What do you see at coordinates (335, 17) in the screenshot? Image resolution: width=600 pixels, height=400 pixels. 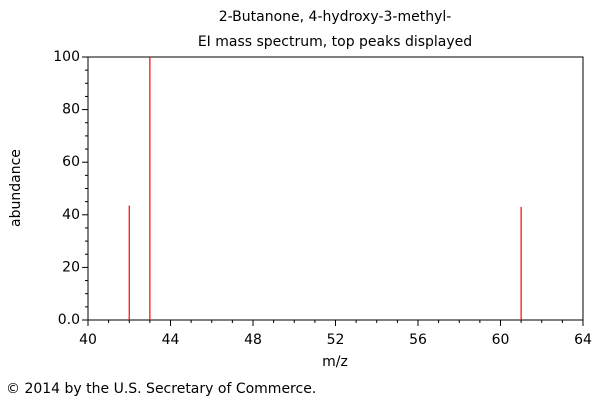 I see `chart-title: 2-Butanone, 4-hydroxy-3-methyl-` at bounding box center [335, 17].